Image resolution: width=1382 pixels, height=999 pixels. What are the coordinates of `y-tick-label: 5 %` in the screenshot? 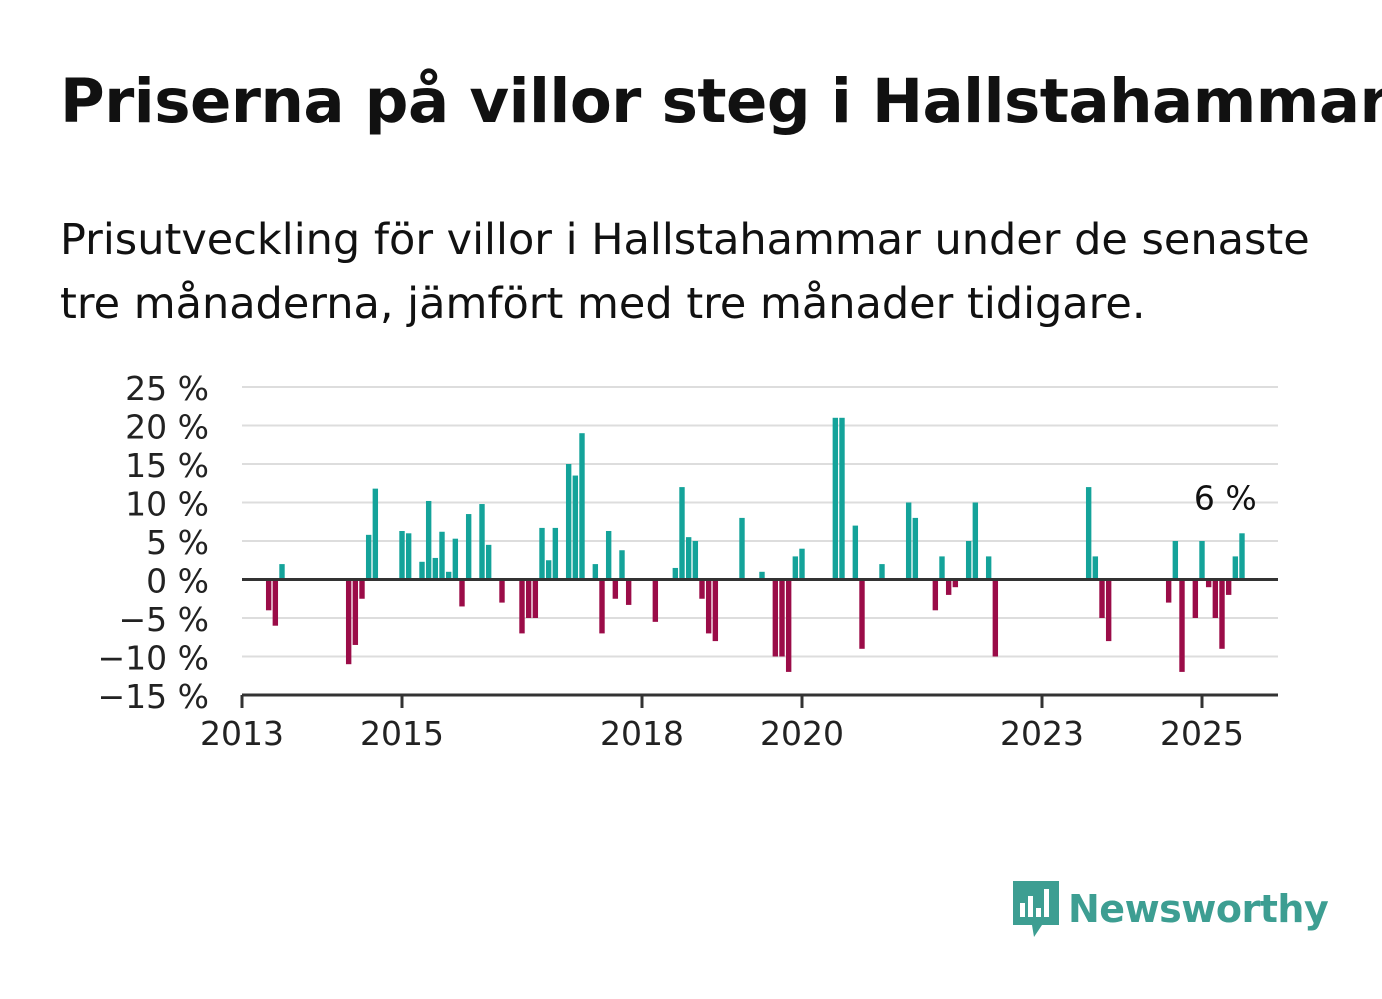 It's located at (177, 542).